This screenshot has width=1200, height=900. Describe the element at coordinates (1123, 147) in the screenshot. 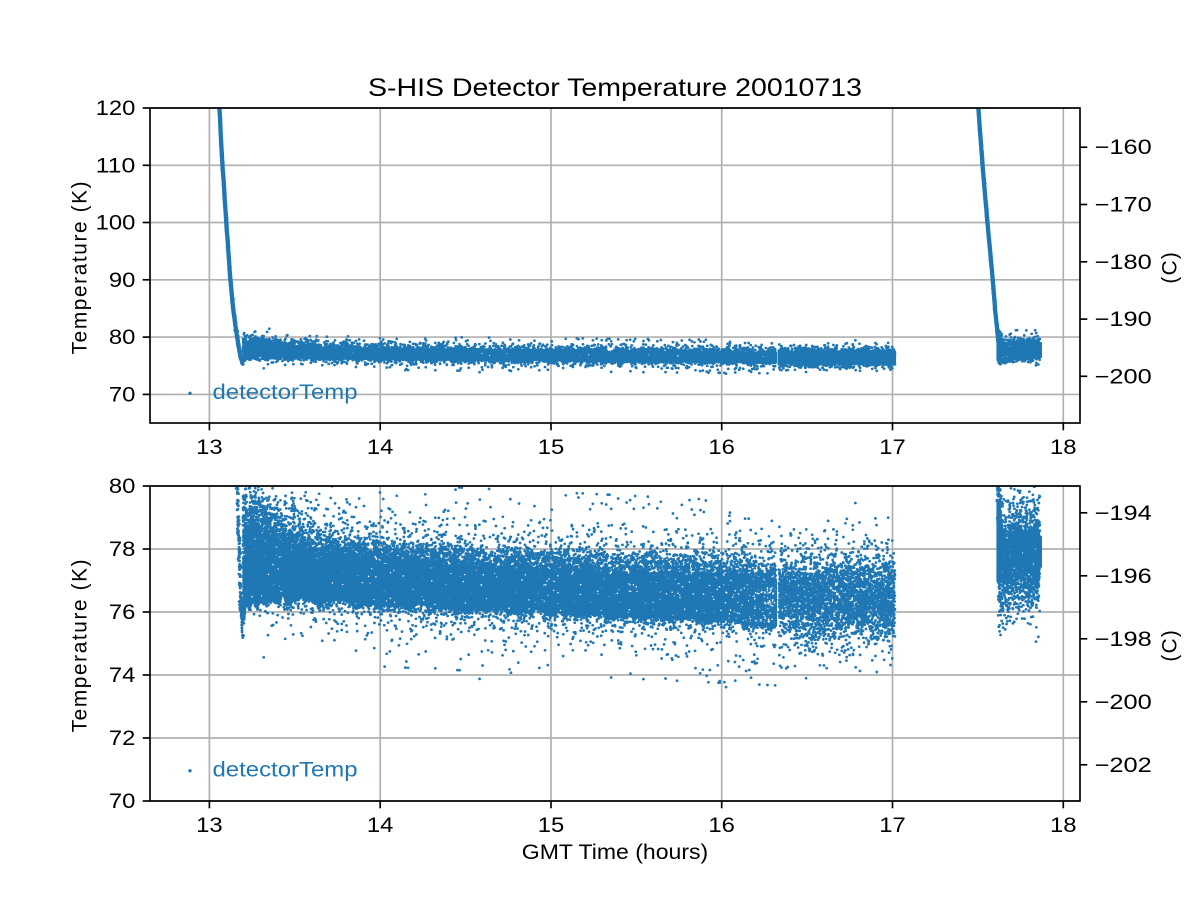

I see `svg-text: −160` at that location.